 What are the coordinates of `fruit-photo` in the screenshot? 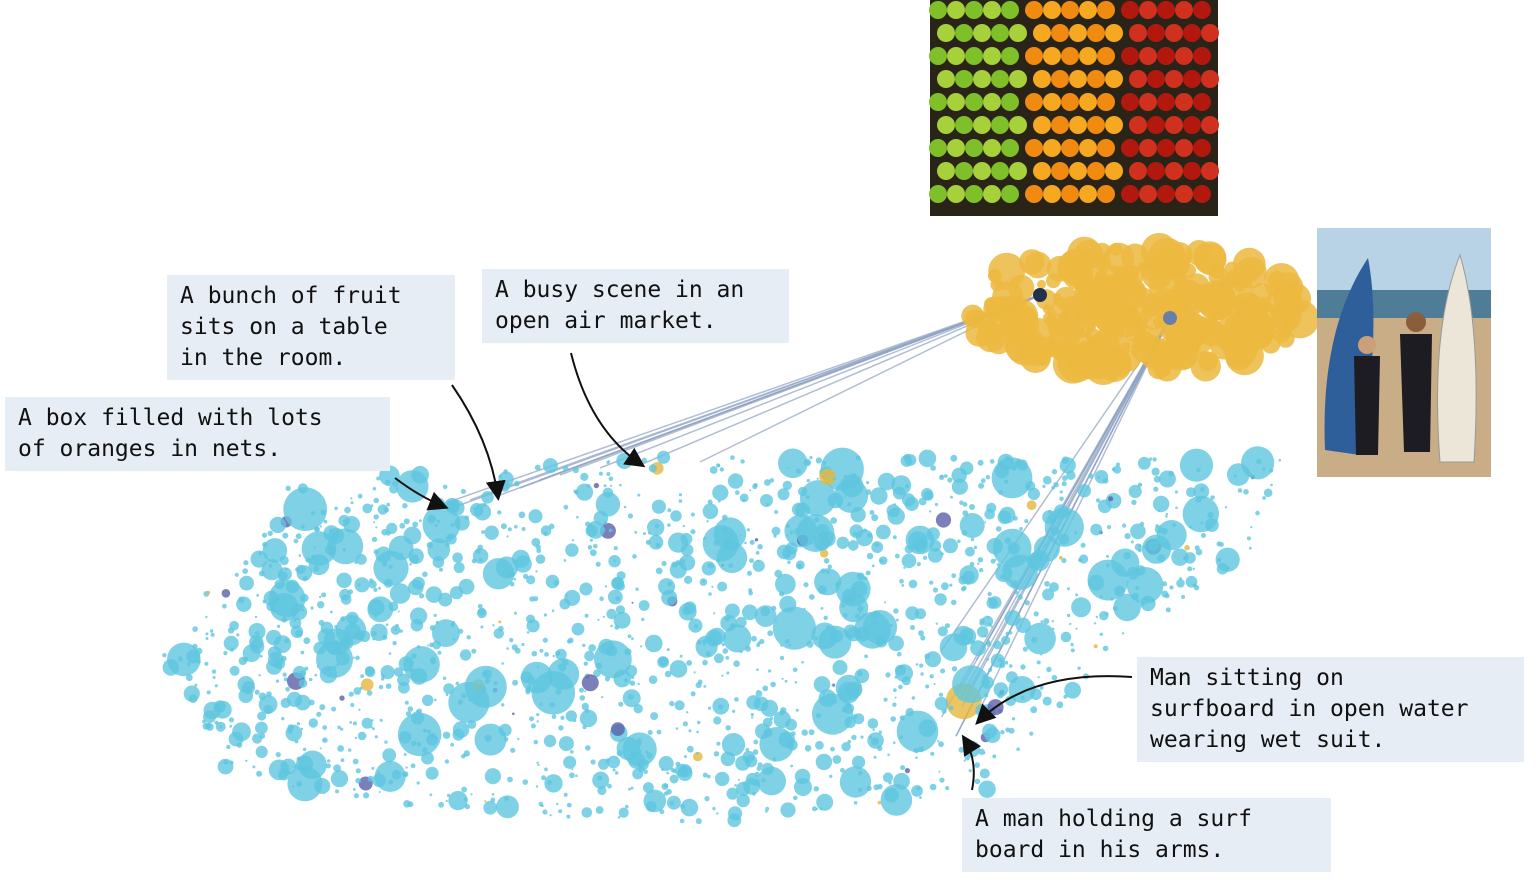 It's located at (1074, 108).